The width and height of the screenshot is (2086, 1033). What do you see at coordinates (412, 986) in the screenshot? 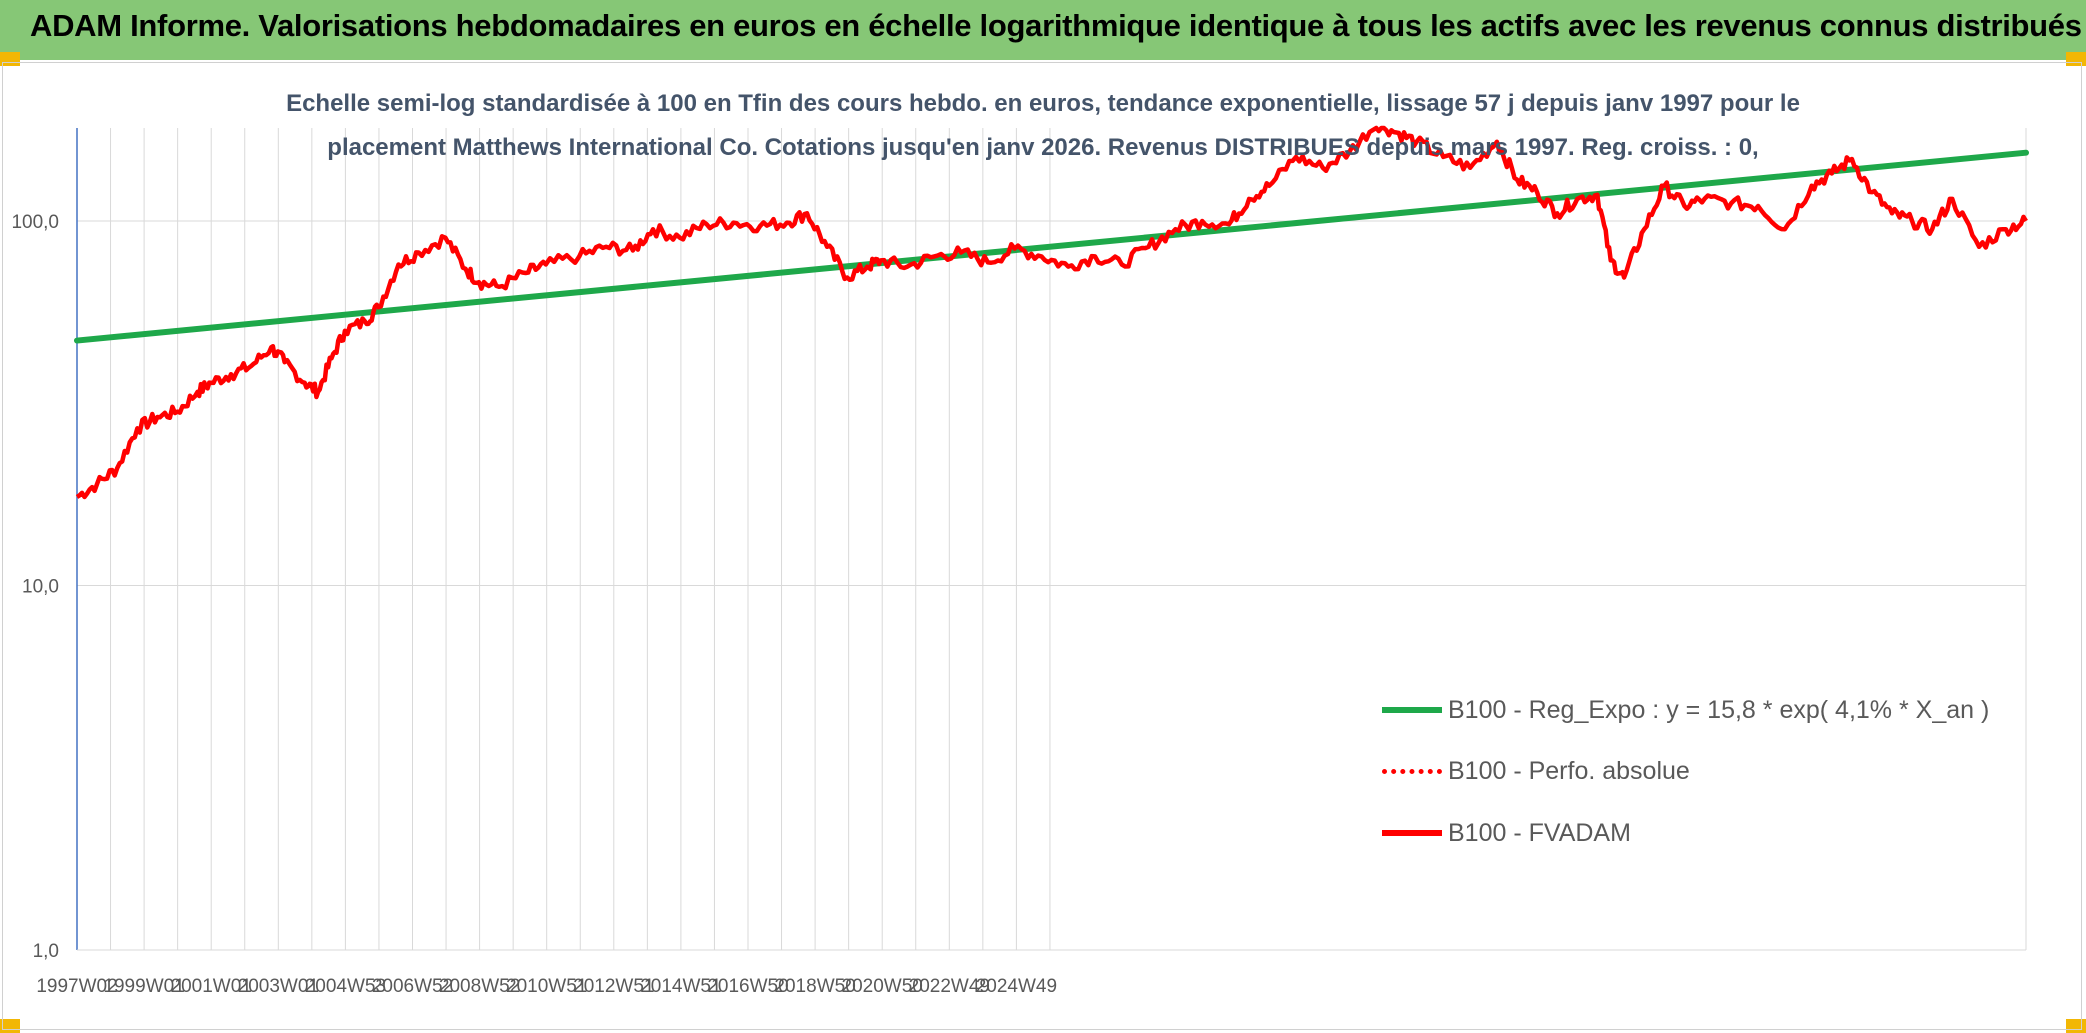
I see `x-tick-label: 2006W52` at bounding box center [412, 986].